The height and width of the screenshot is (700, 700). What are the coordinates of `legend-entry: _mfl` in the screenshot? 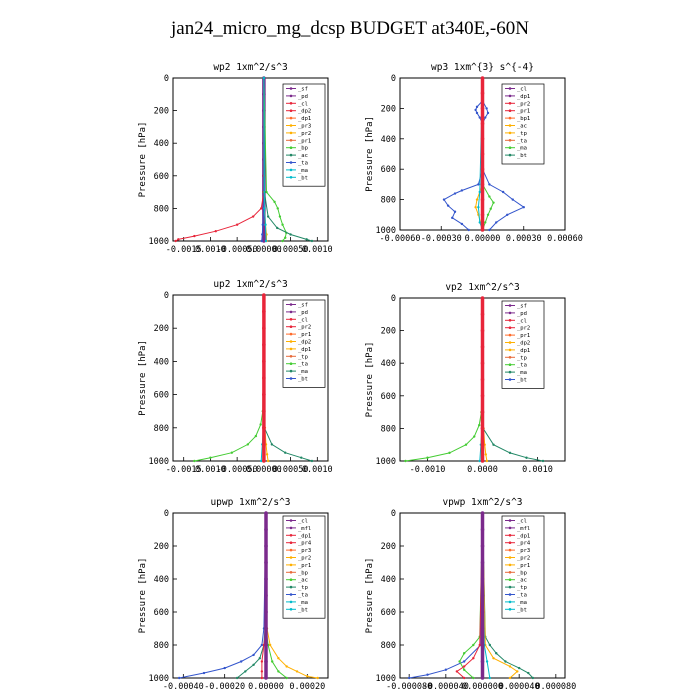 It's located at (523, 529).